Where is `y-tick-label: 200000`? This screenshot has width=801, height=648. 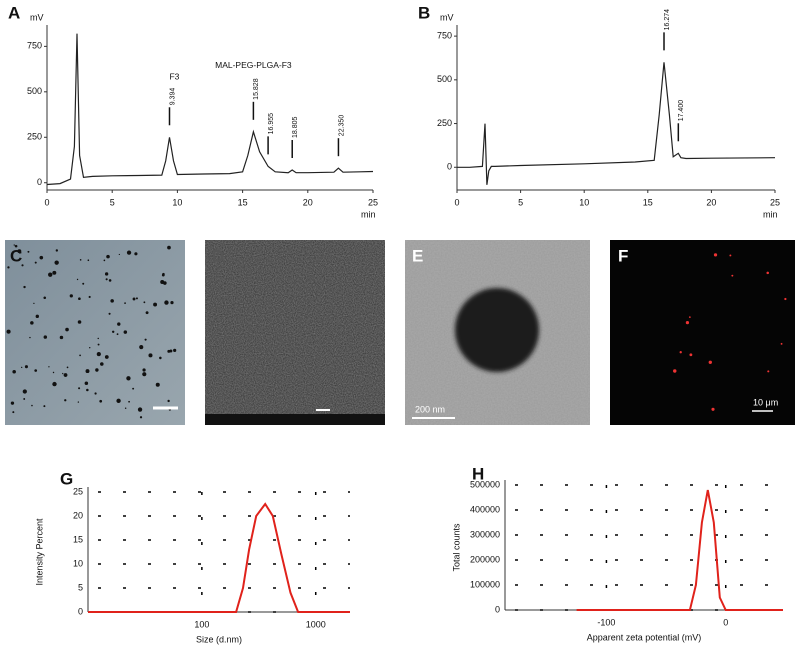
y-tick-label: 200000 is located at coordinates (485, 559).